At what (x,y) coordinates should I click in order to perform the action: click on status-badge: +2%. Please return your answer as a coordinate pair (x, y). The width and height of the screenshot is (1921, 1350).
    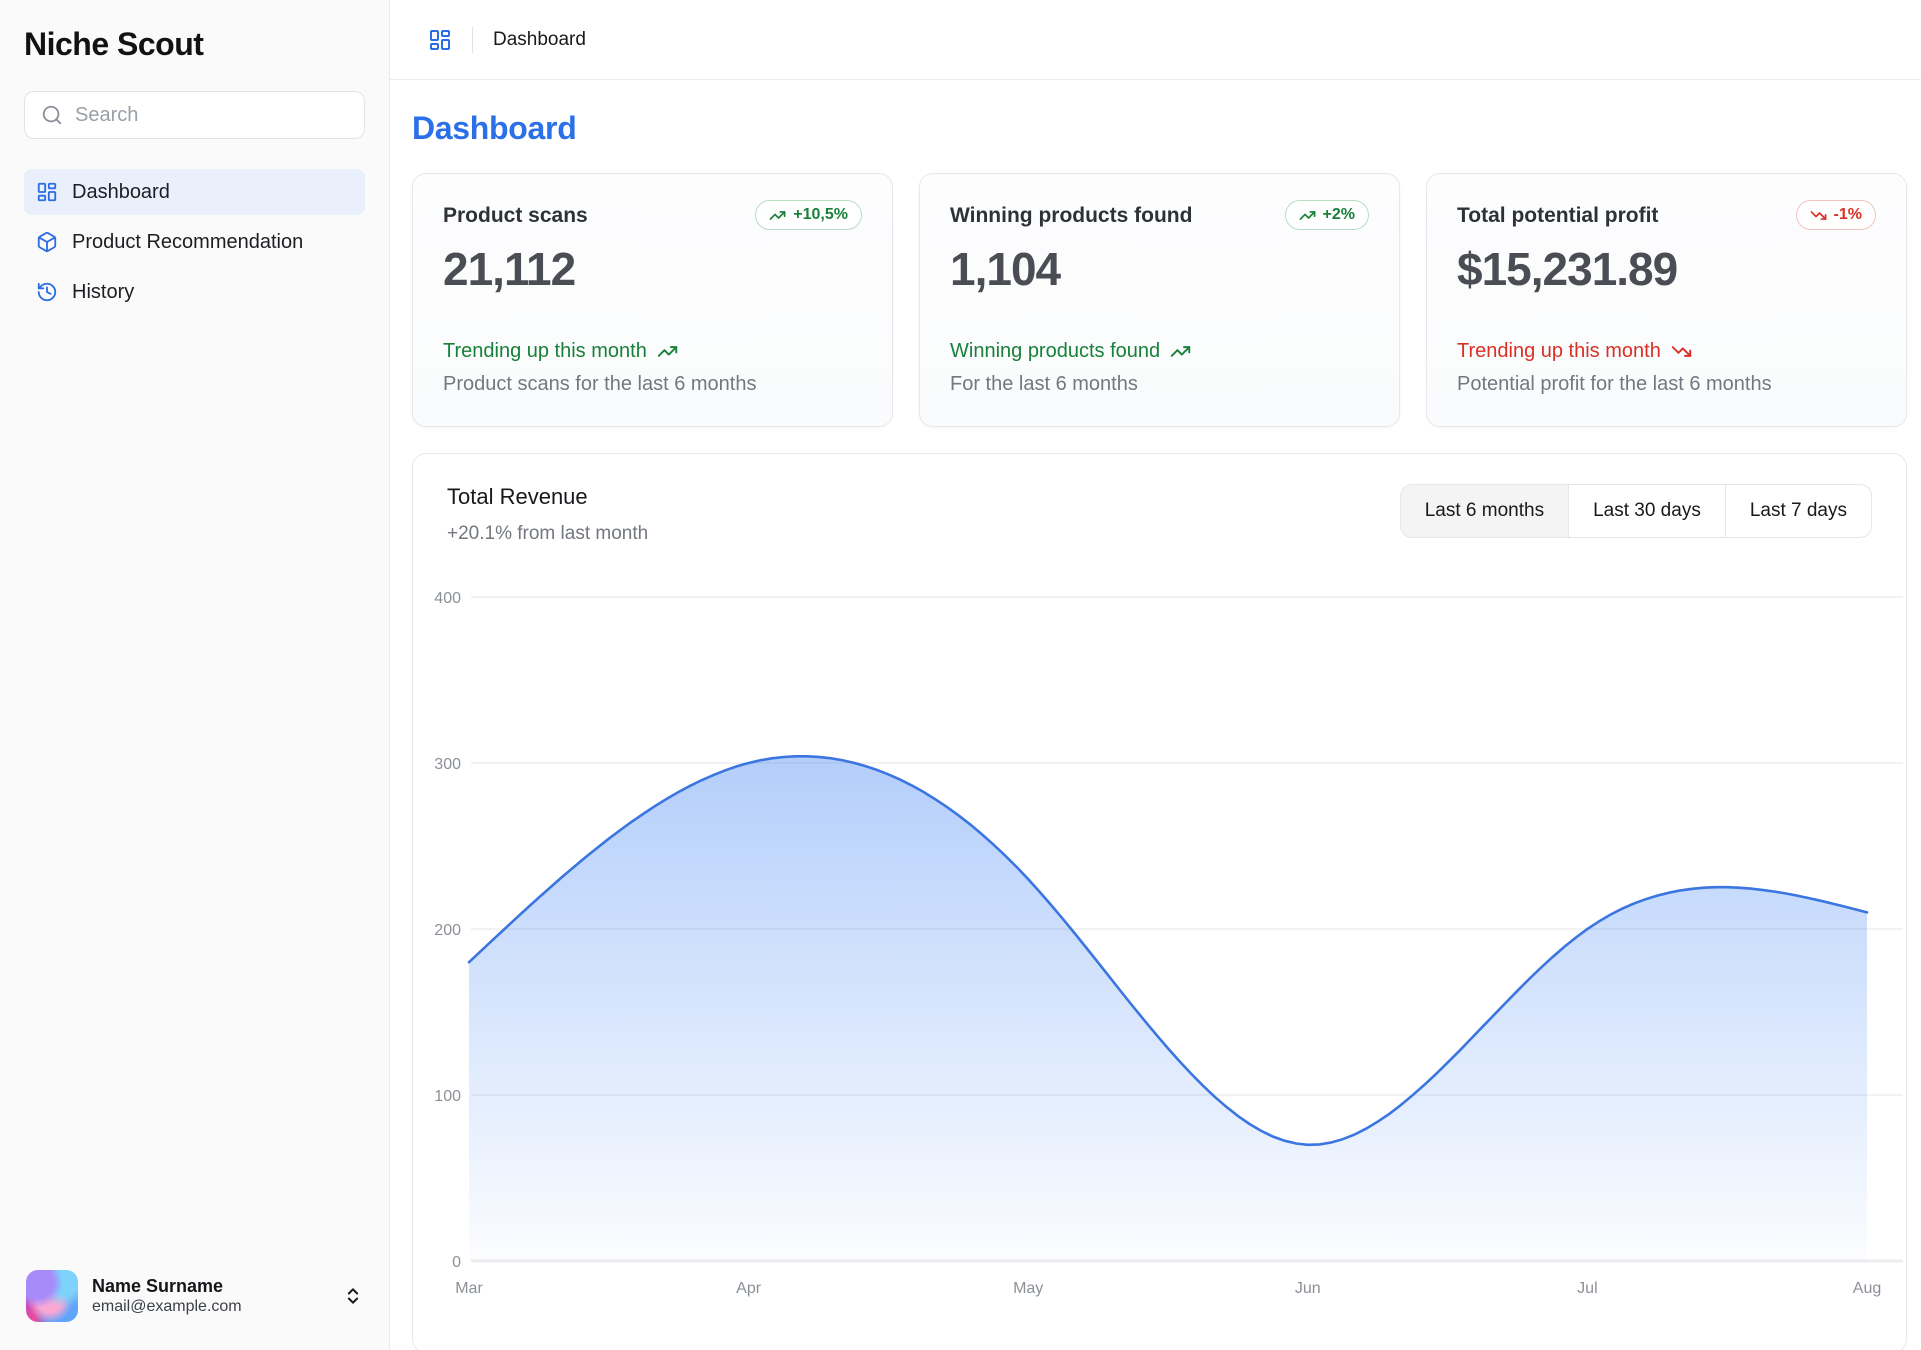
    Looking at the image, I should click on (1326, 215).